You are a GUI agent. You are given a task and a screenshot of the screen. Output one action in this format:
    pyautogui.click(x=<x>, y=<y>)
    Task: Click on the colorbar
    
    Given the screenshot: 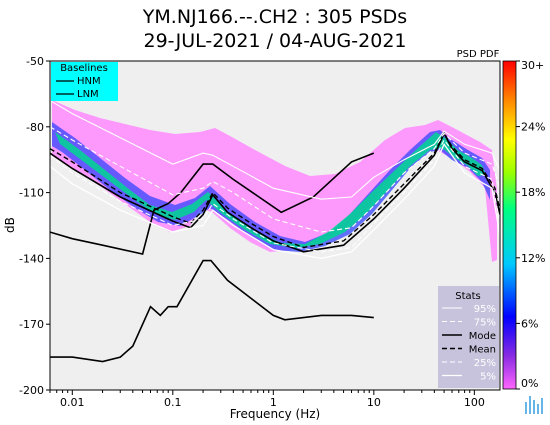 What is the action you would take?
    pyautogui.click(x=509, y=225)
    